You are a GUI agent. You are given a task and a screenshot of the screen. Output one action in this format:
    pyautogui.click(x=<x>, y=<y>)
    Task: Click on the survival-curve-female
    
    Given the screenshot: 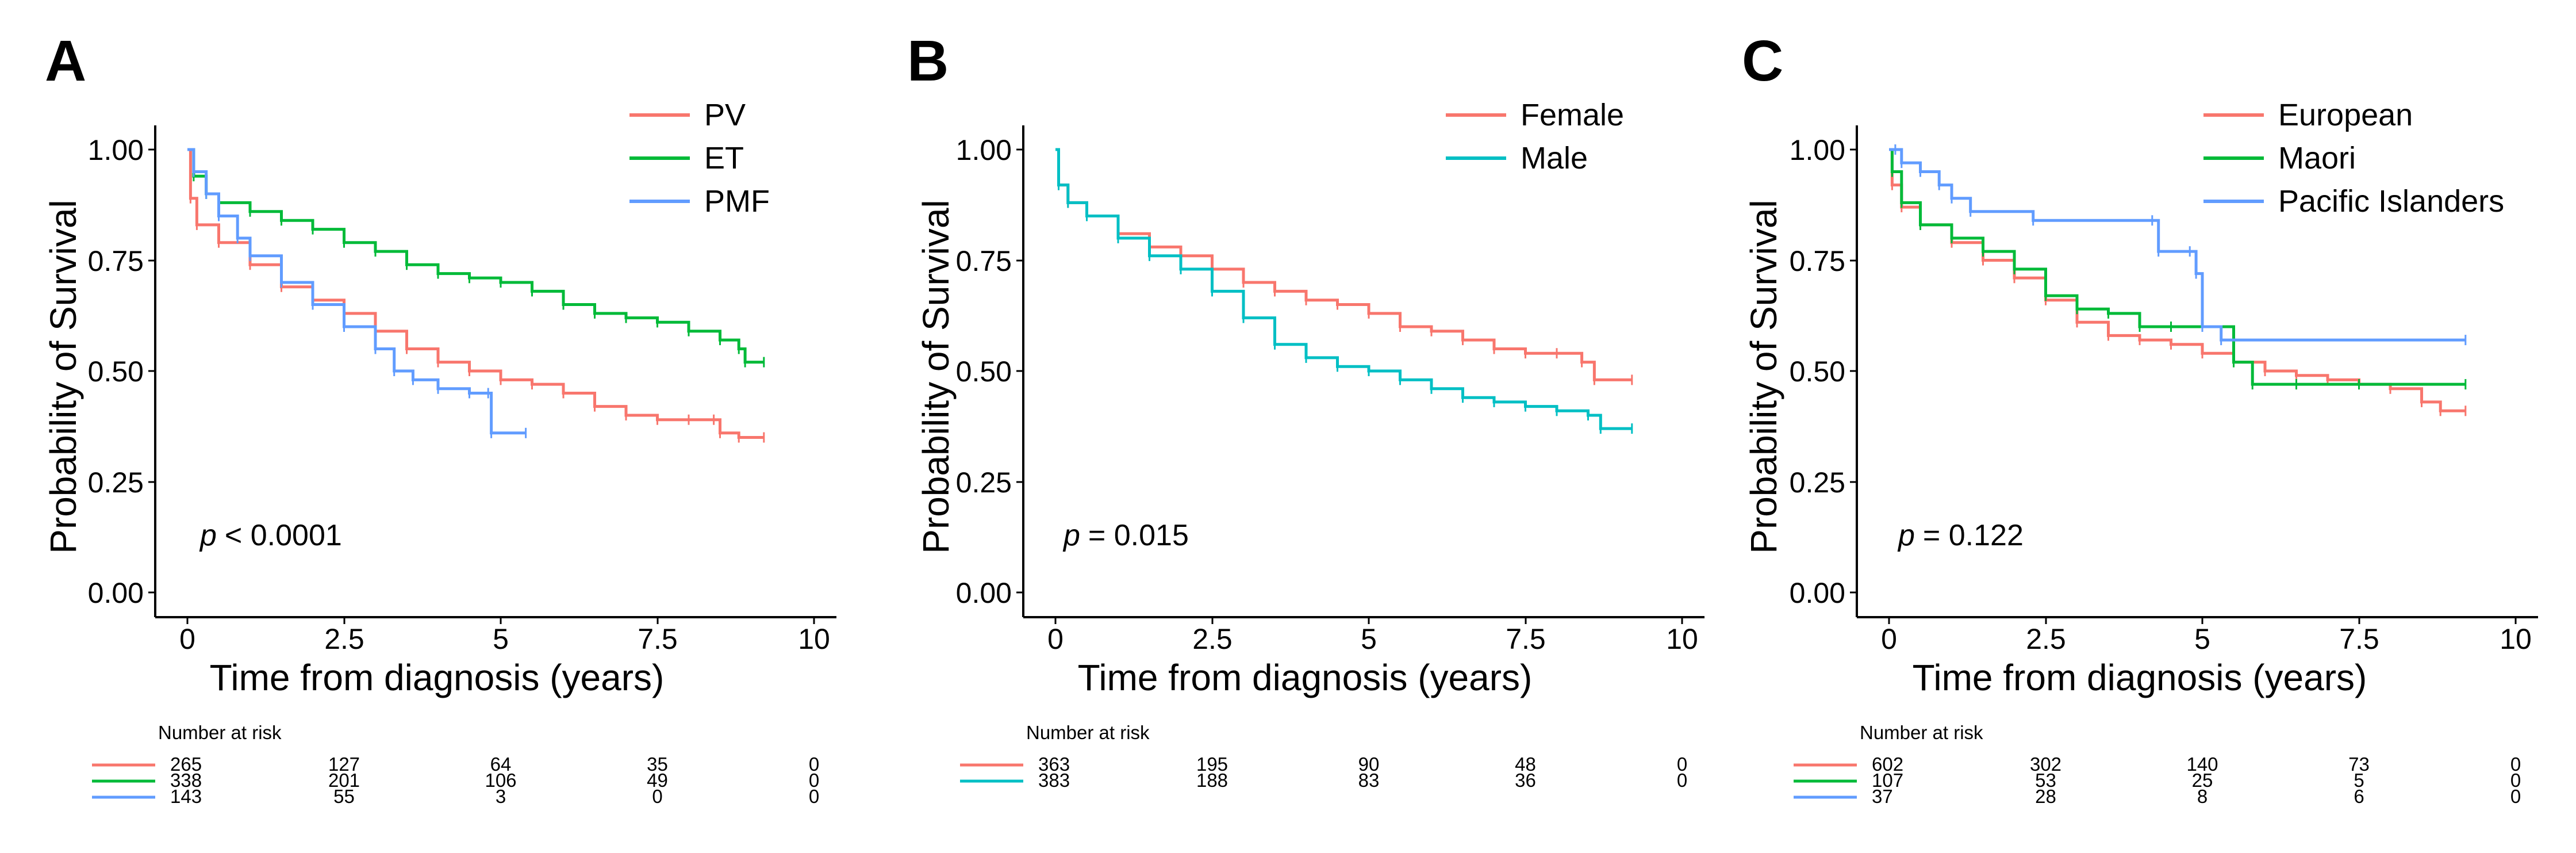 What is the action you would take?
    pyautogui.click(x=1343, y=265)
    